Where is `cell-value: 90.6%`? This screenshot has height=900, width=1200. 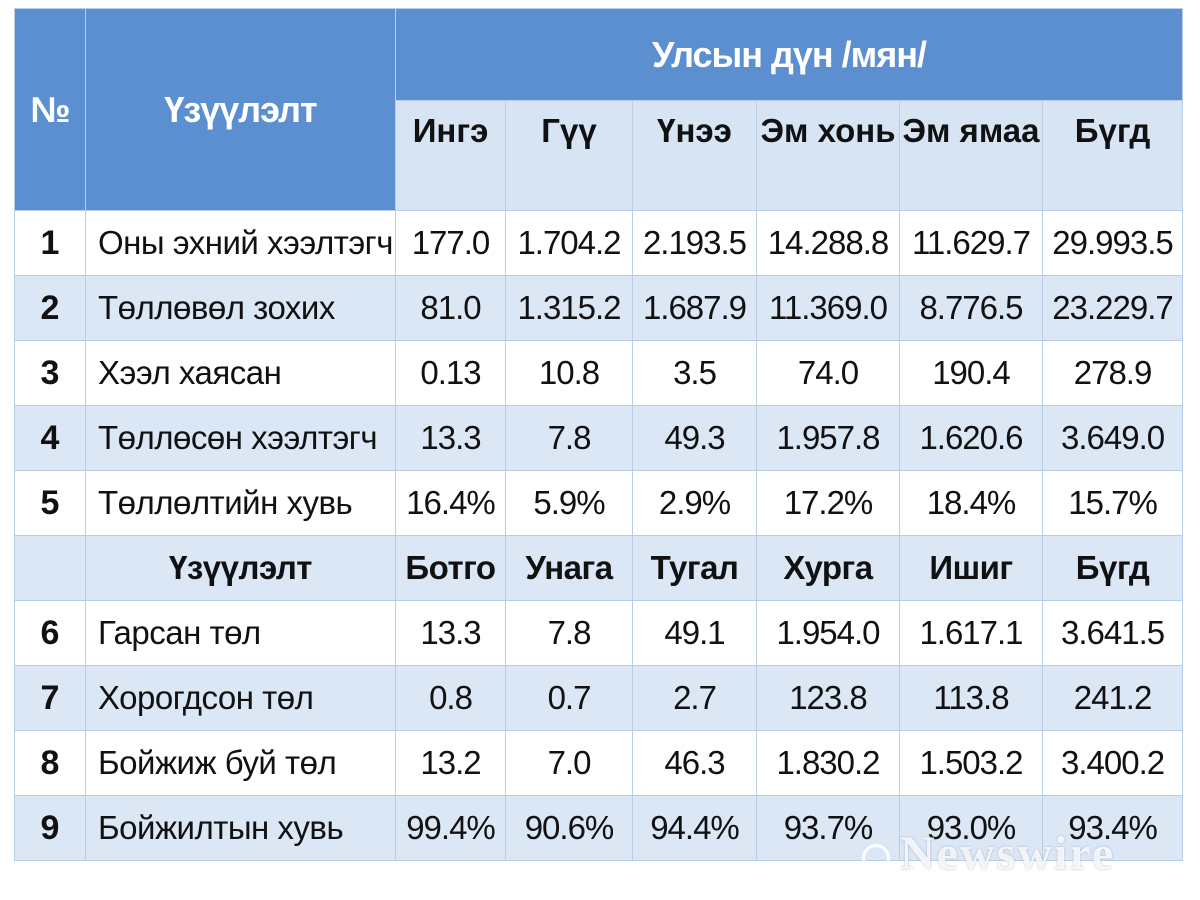
cell-value: 90.6% is located at coordinates (569, 828).